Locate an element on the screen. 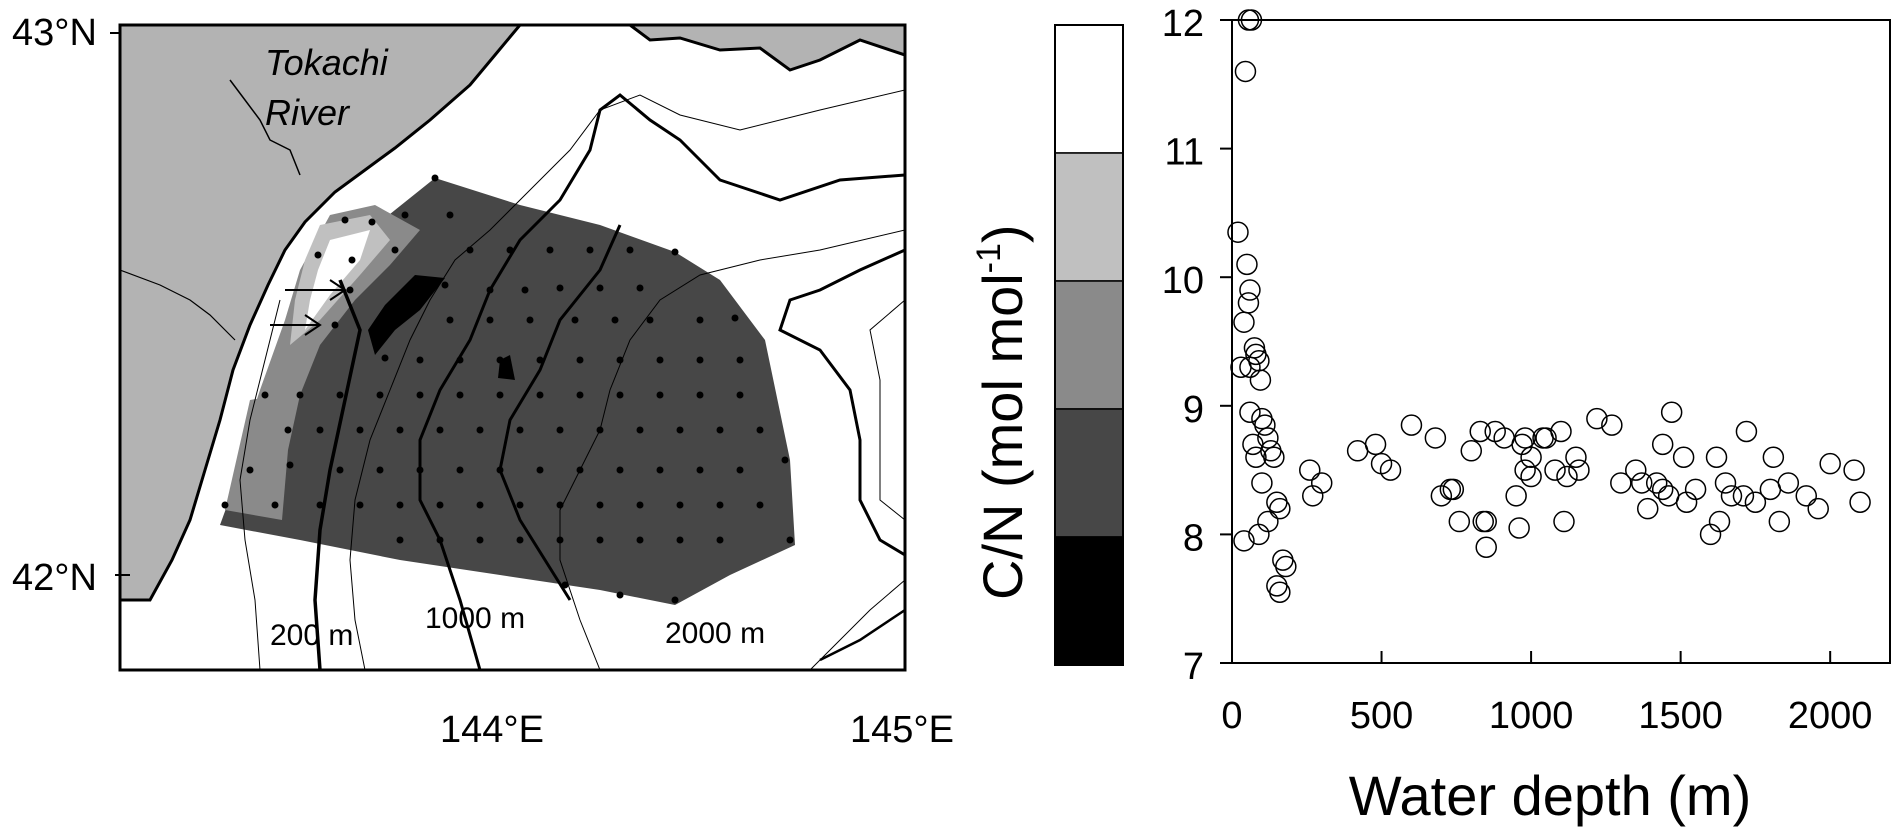  y-tick-label: 11 is located at coordinates (1184, 153).